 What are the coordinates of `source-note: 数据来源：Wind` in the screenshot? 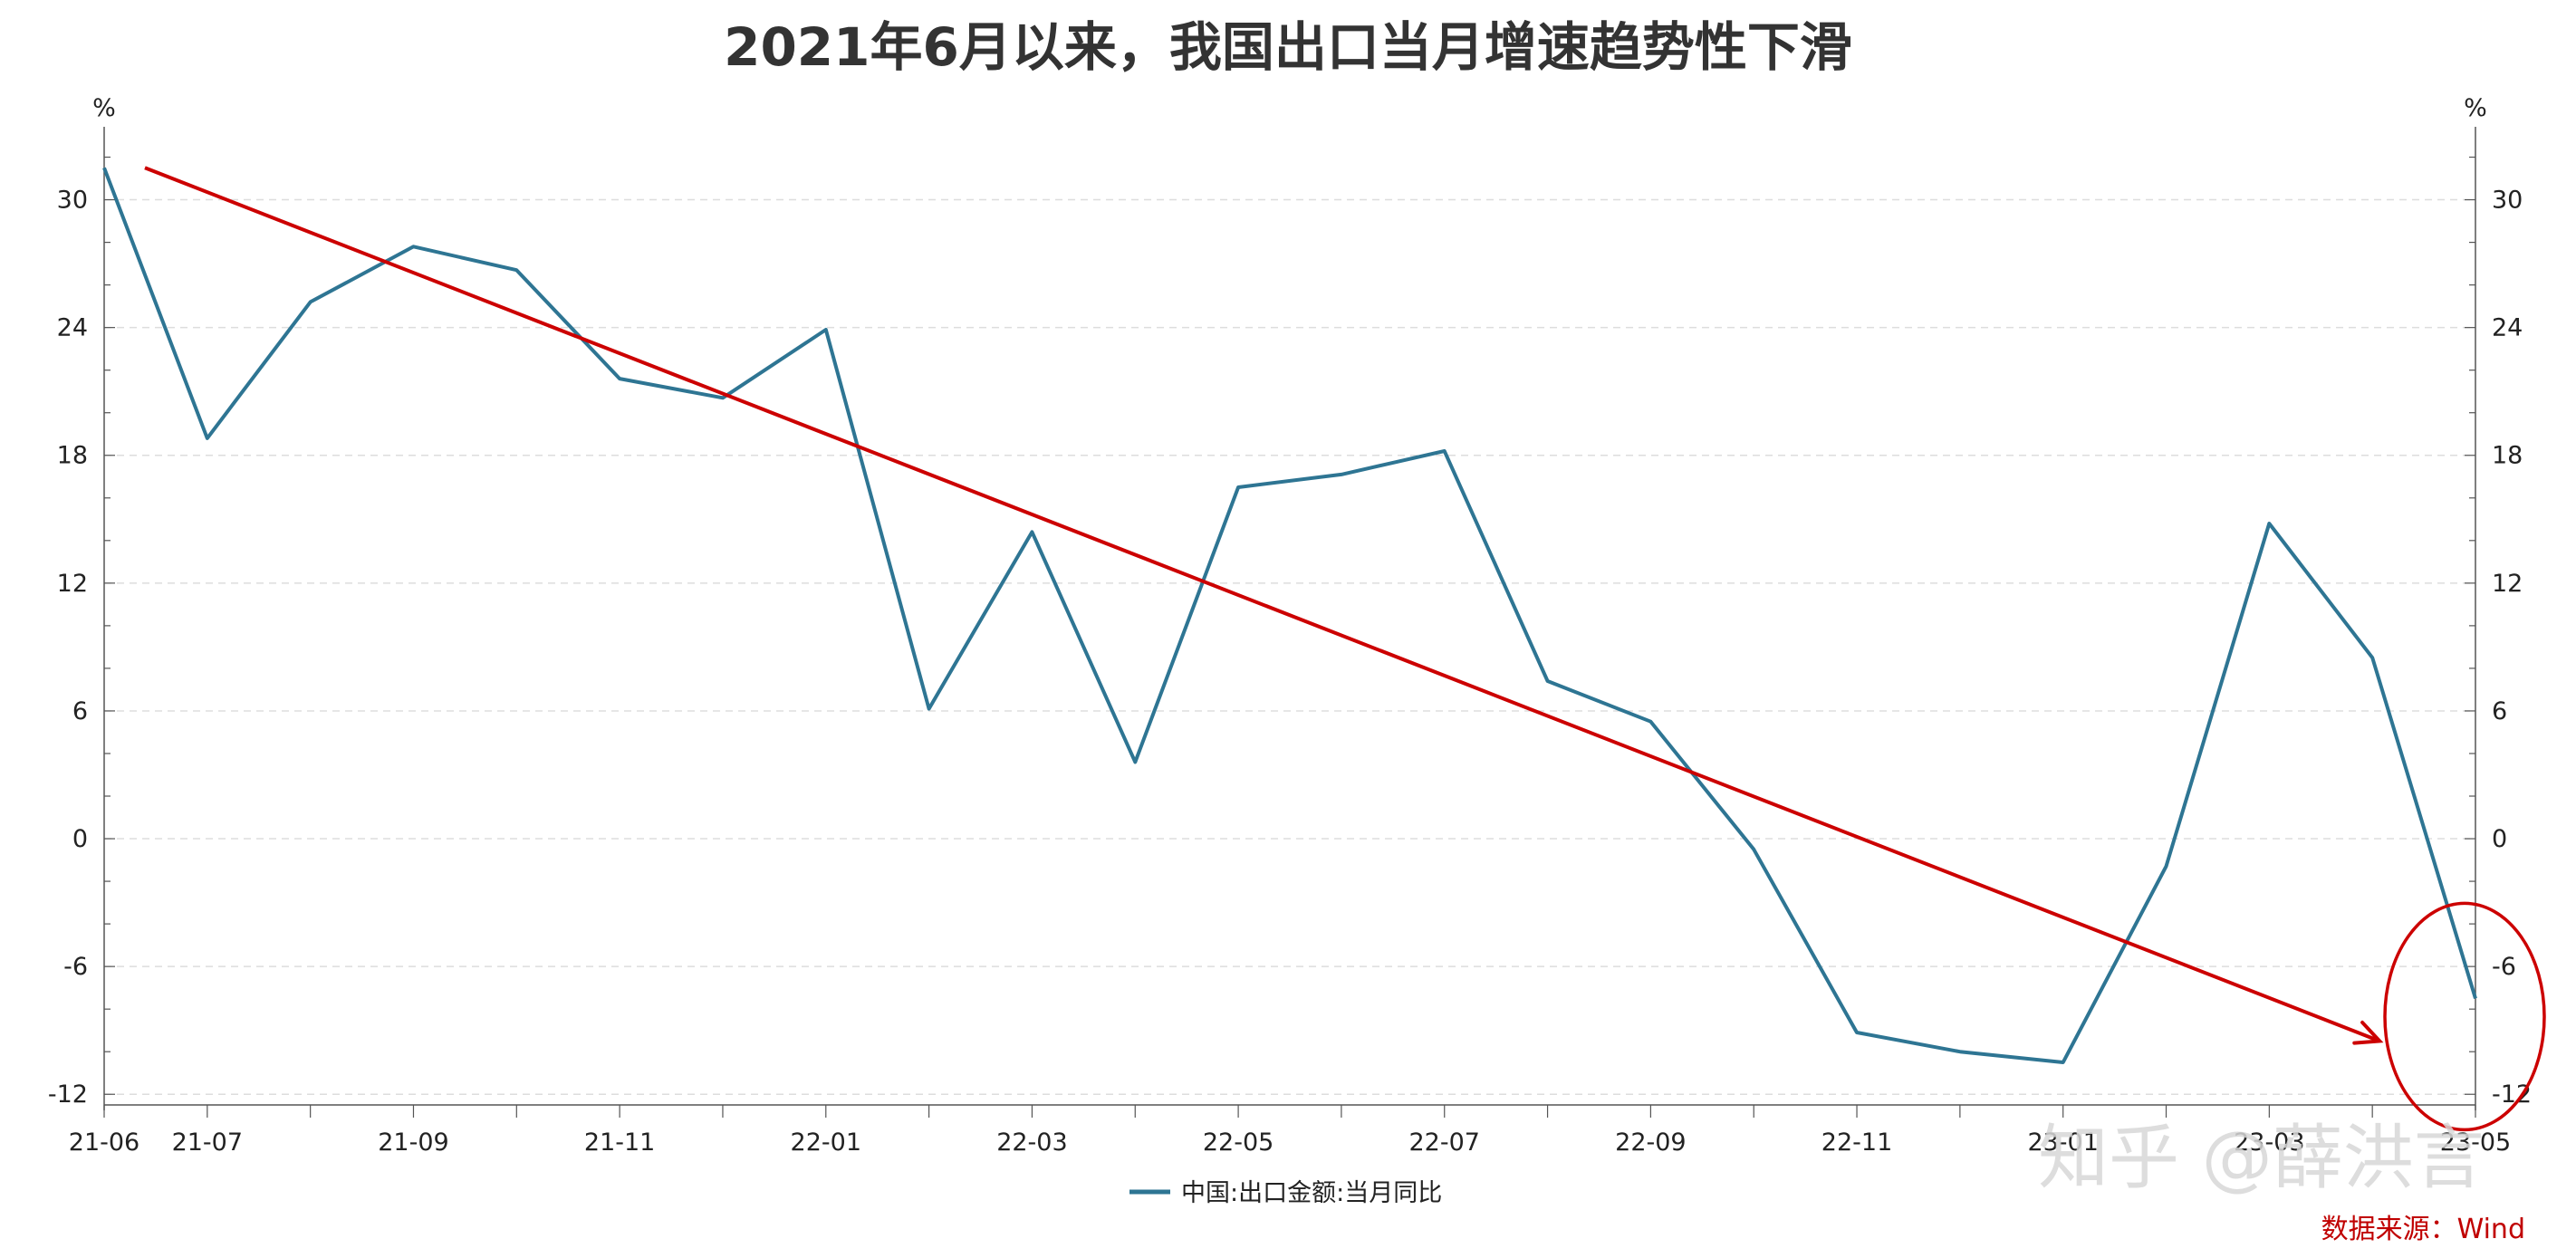 It's located at (2423, 1229).